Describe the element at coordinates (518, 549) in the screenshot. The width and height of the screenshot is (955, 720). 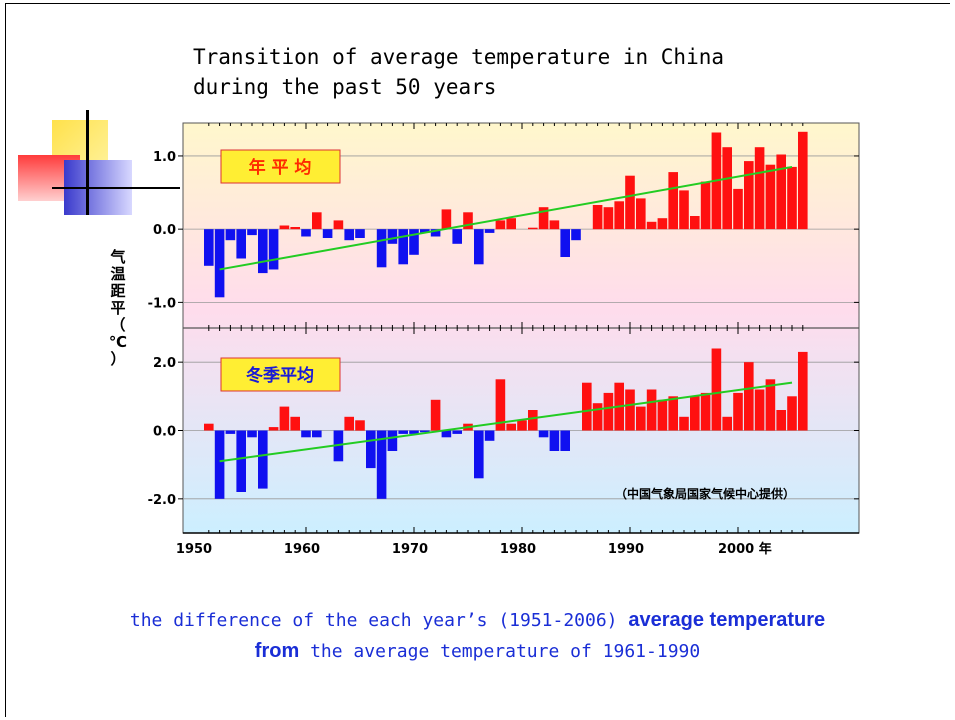
I see `x-tick-label: 1980` at that location.